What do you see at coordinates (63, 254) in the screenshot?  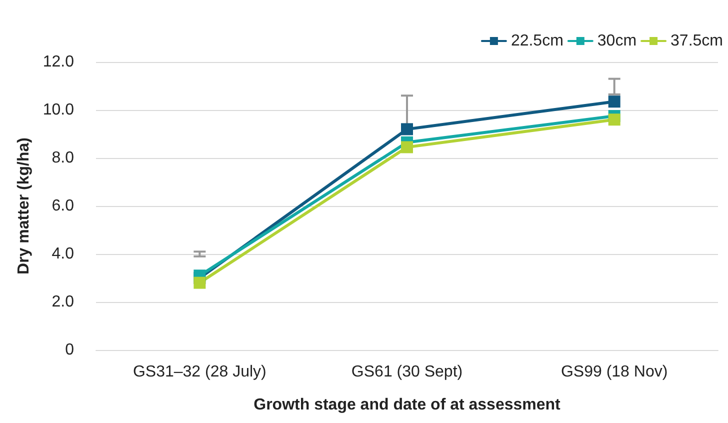 I see `y-tick-label: 4.0` at bounding box center [63, 254].